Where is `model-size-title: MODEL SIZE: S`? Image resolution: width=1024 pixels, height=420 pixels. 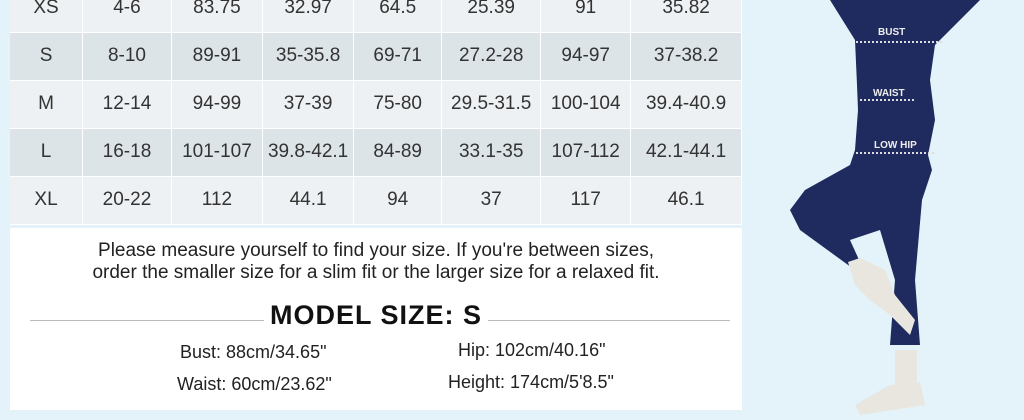 model-size-title: MODEL SIZE: S is located at coordinates (376, 315).